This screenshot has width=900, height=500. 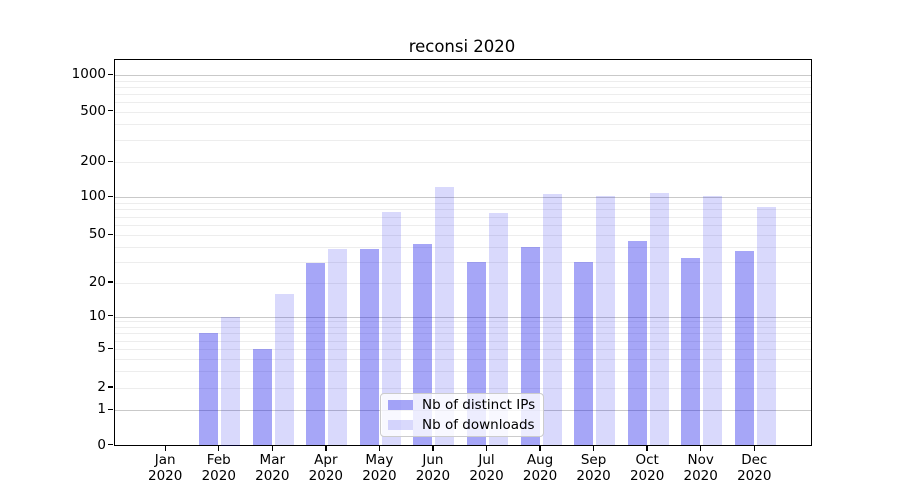 I want to click on y-tick-label: 500, so click(x=93, y=110).